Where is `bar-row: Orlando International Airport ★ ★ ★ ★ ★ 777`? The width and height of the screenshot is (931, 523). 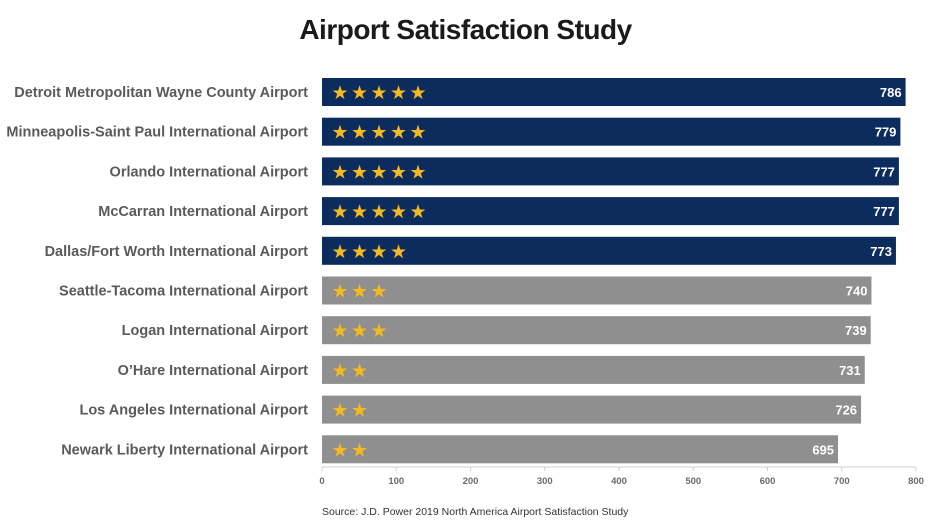 bar-row: Orlando International Airport ★ ★ ★ ★ ★ 777 is located at coordinates (504, 171).